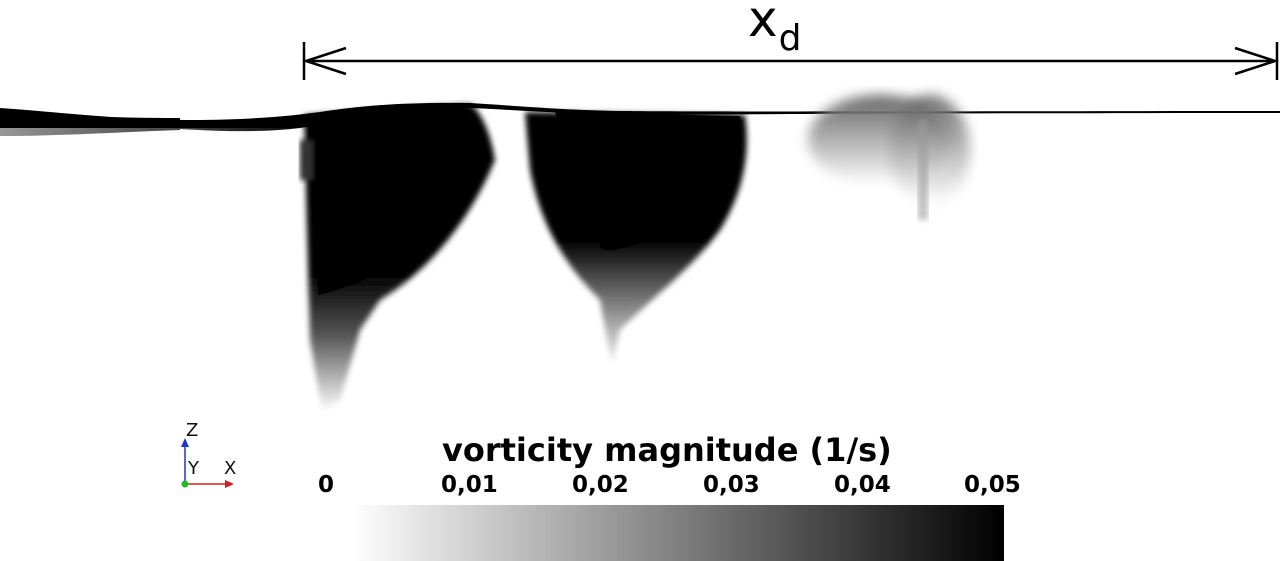 The height and width of the screenshot is (561, 1280). What do you see at coordinates (193, 468) in the screenshot?
I see `axis-y-label: Y` at bounding box center [193, 468].